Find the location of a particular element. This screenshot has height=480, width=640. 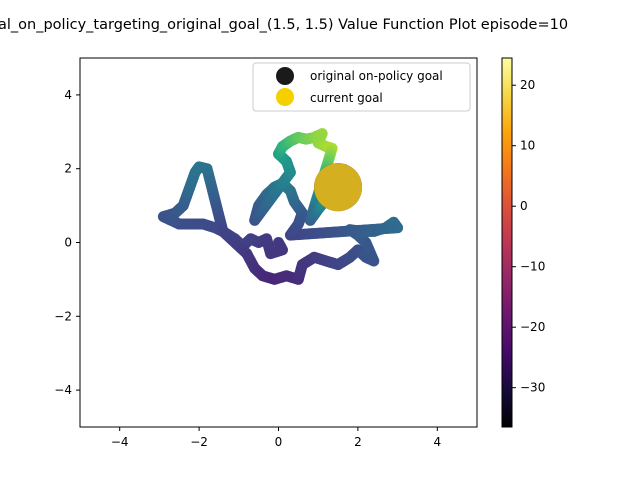

y-tick-label: −2 is located at coordinates (63, 316).